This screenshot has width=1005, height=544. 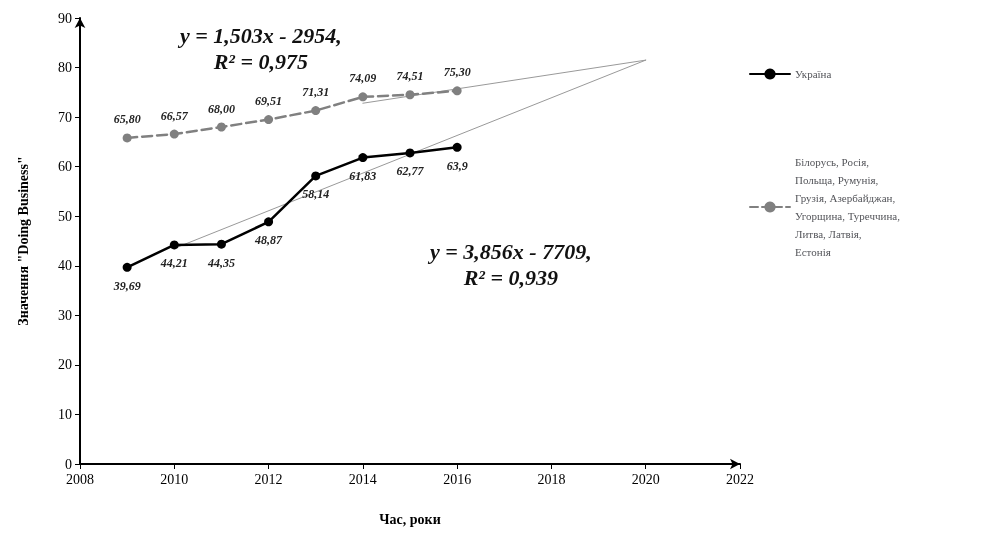 I want to click on annotation: y = 3,856x - 7709, R² = 0,939, so click(x=509, y=264).